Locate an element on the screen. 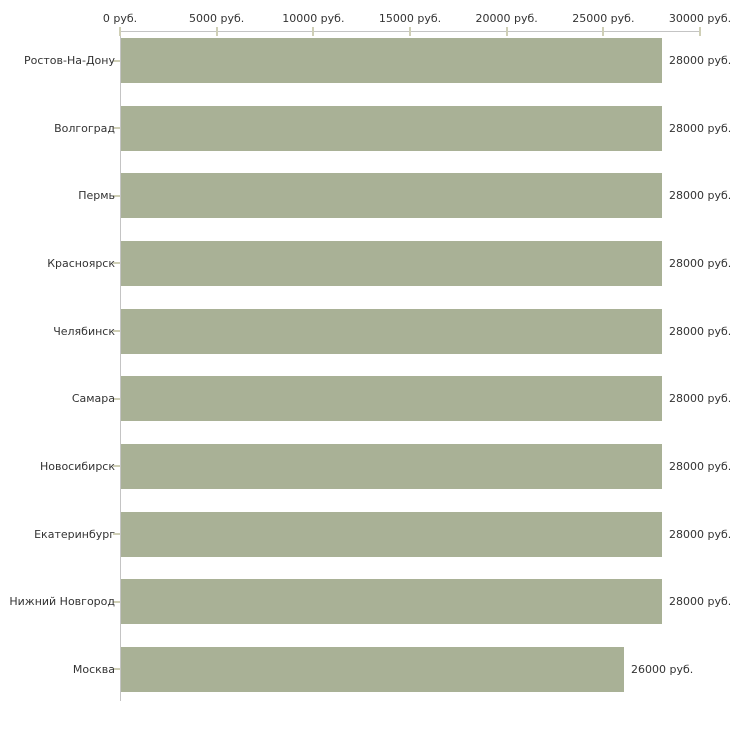 The width and height of the screenshot is (730, 730). category-label: Пермь is located at coordinates (96, 196).